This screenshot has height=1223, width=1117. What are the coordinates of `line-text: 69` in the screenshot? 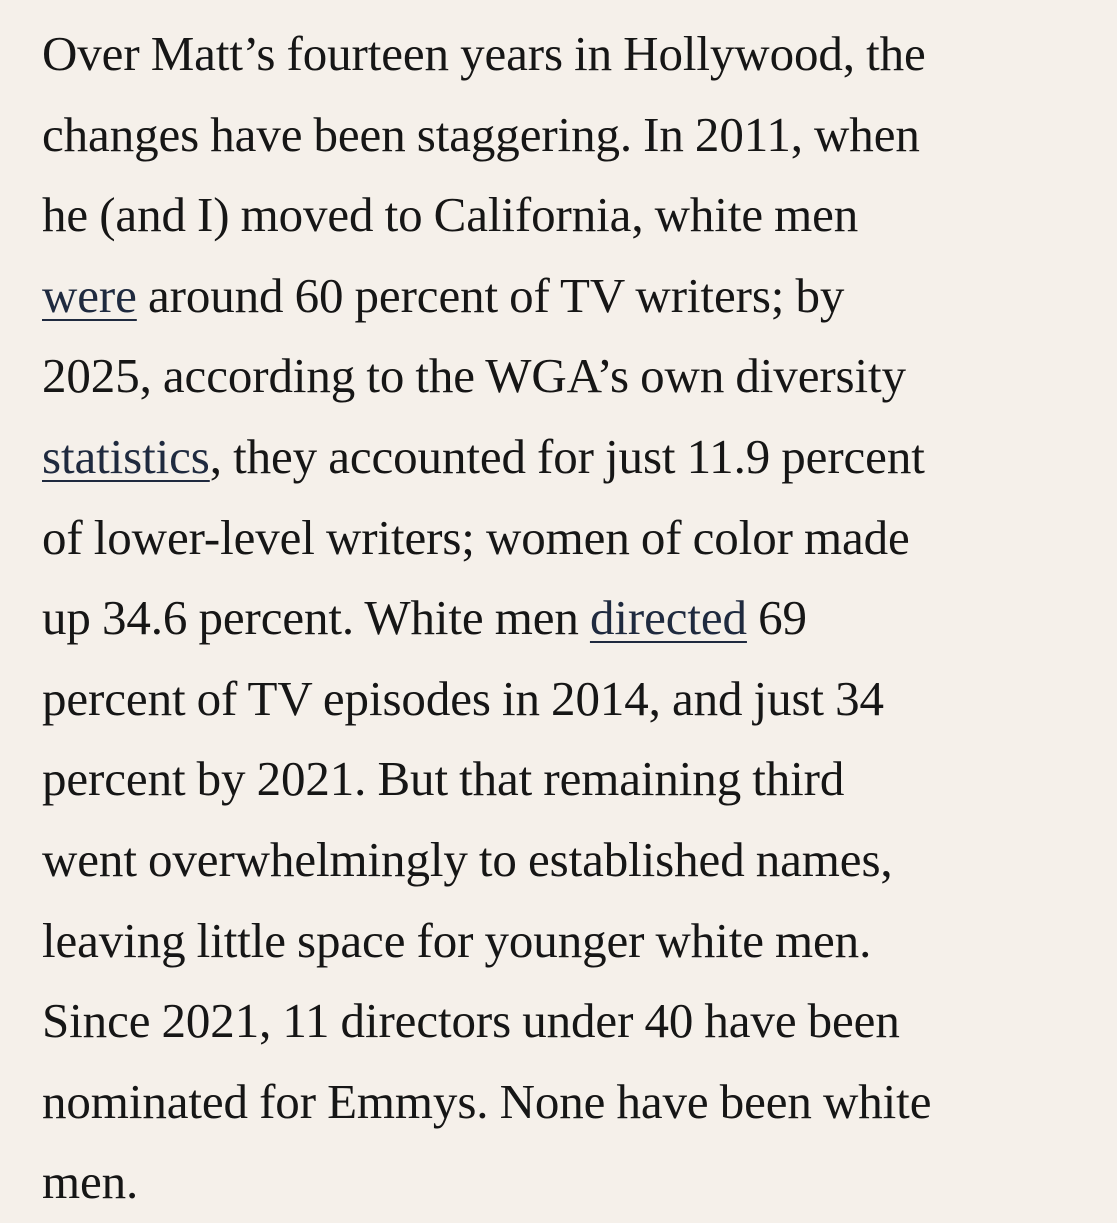 It's located at (776, 618).